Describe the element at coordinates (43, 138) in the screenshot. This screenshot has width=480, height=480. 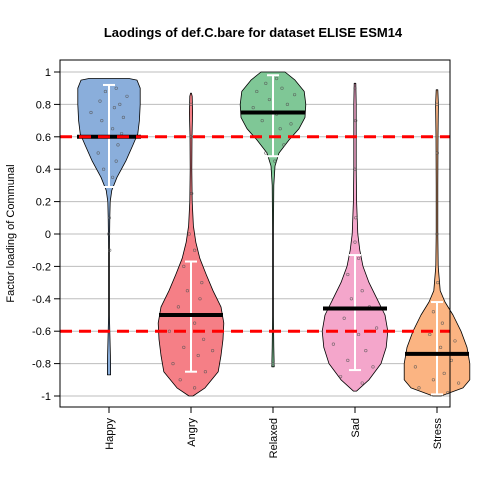
I see `y-tick-label: 0.6` at that location.